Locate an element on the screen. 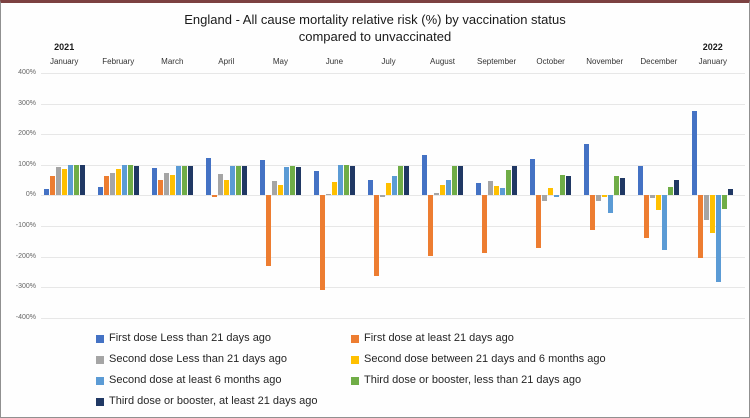 The height and width of the screenshot is (418, 750). x-axis-month-label: July is located at coordinates (388, 61).